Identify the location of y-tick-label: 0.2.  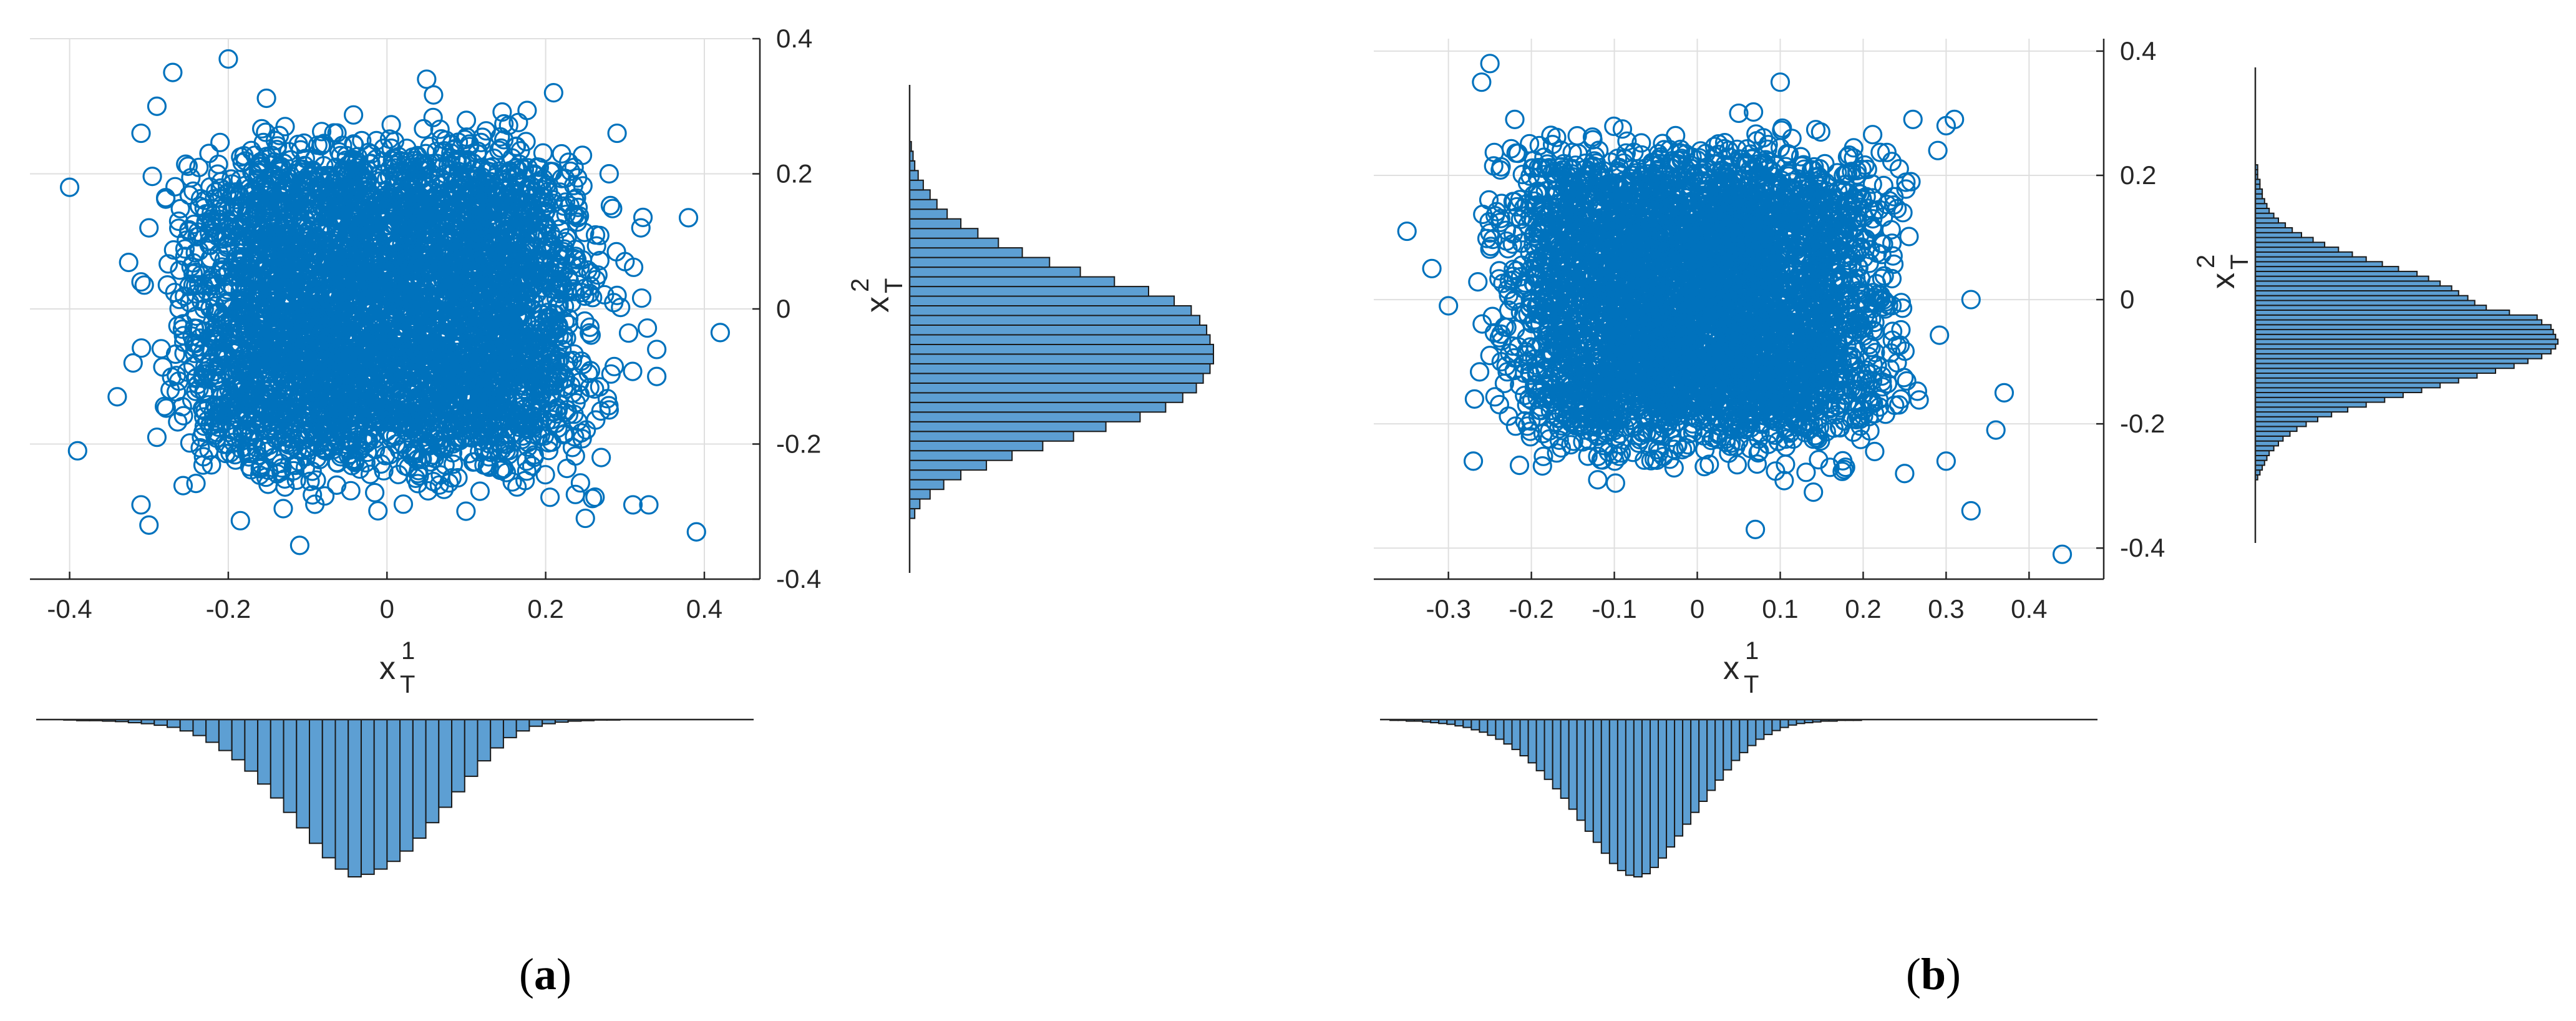
(794, 173).